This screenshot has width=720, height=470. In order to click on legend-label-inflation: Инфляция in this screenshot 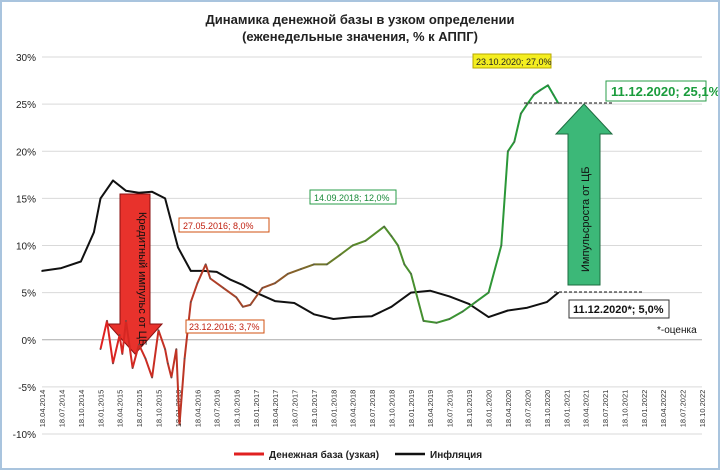, I will do `click(456, 455)`.